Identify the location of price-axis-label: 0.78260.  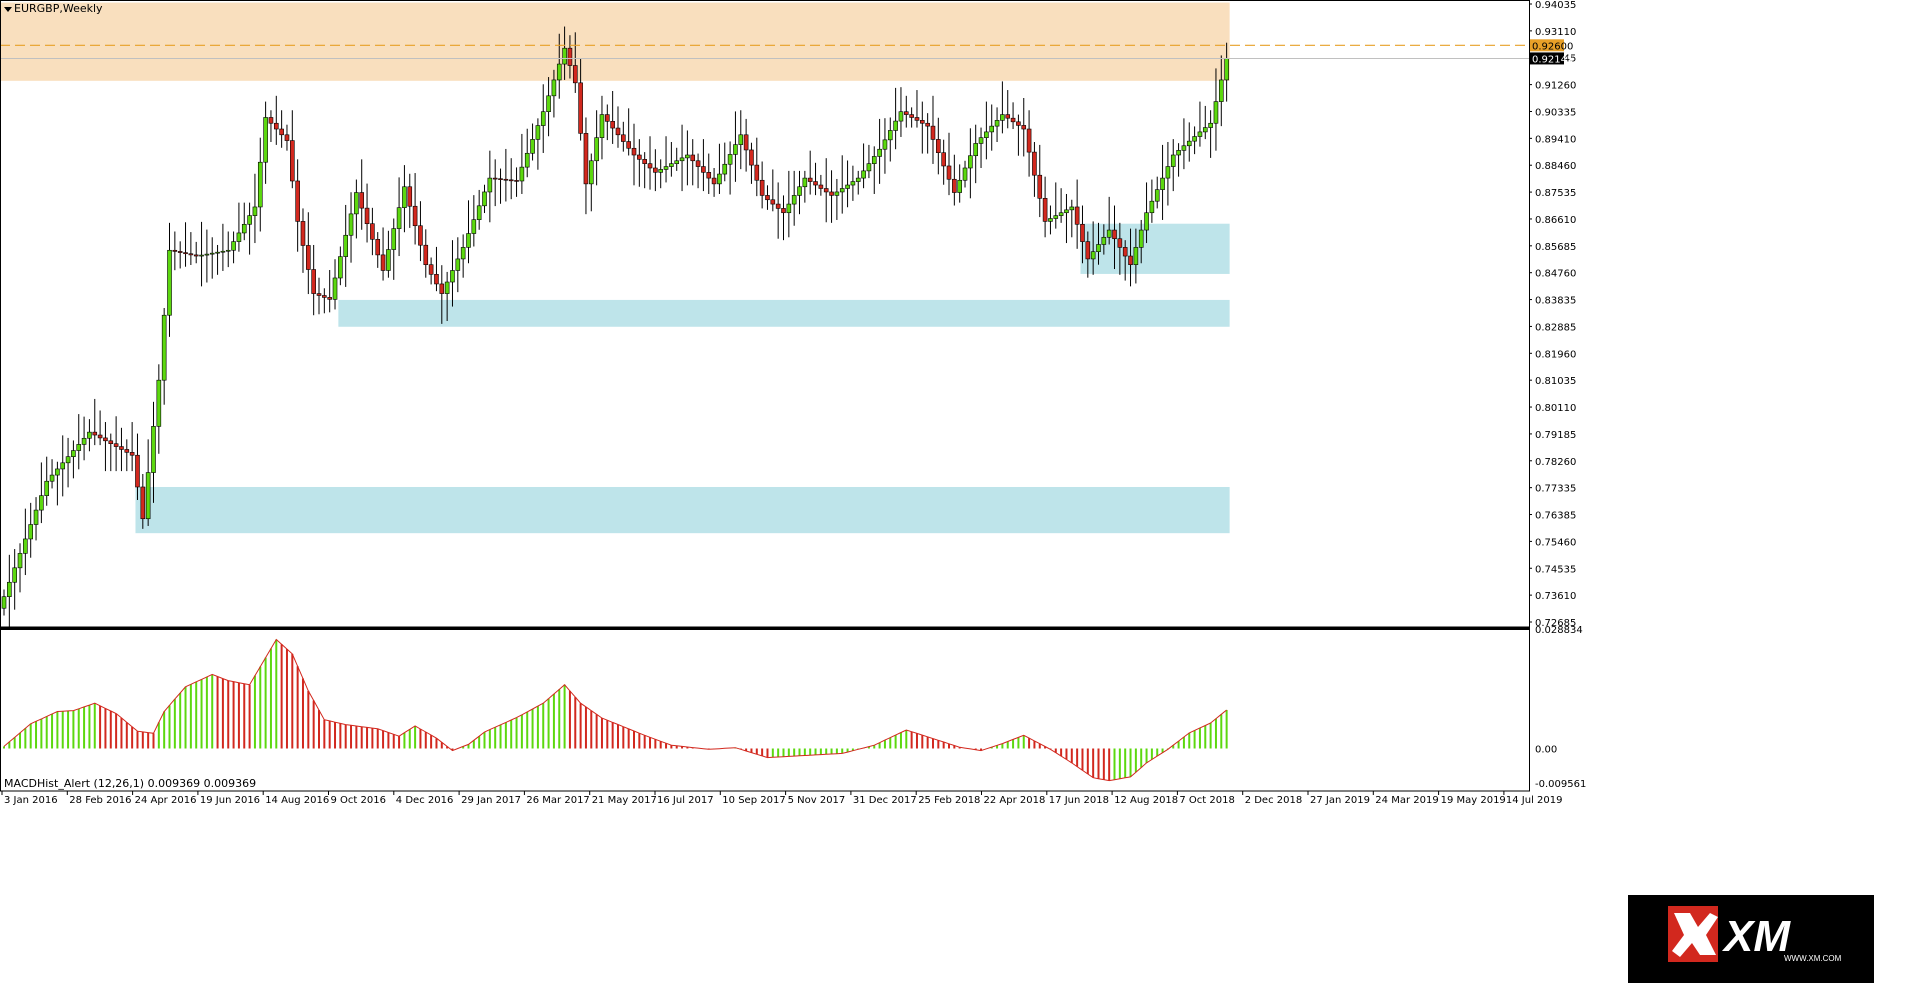
(1555, 462).